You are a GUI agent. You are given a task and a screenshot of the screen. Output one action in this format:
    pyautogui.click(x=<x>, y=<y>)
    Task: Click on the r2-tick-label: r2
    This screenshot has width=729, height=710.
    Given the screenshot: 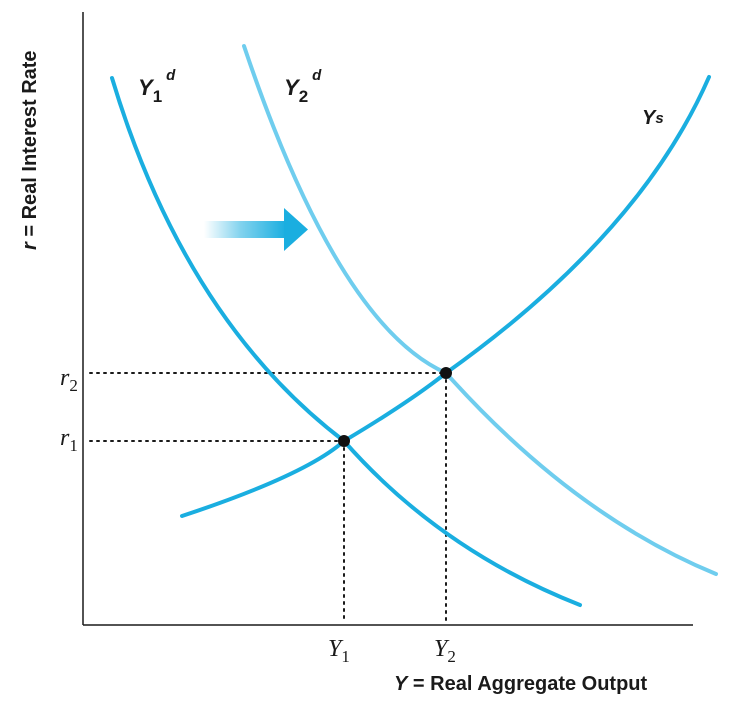 What is the action you would take?
    pyautogui.click(x=69, y=380)
    